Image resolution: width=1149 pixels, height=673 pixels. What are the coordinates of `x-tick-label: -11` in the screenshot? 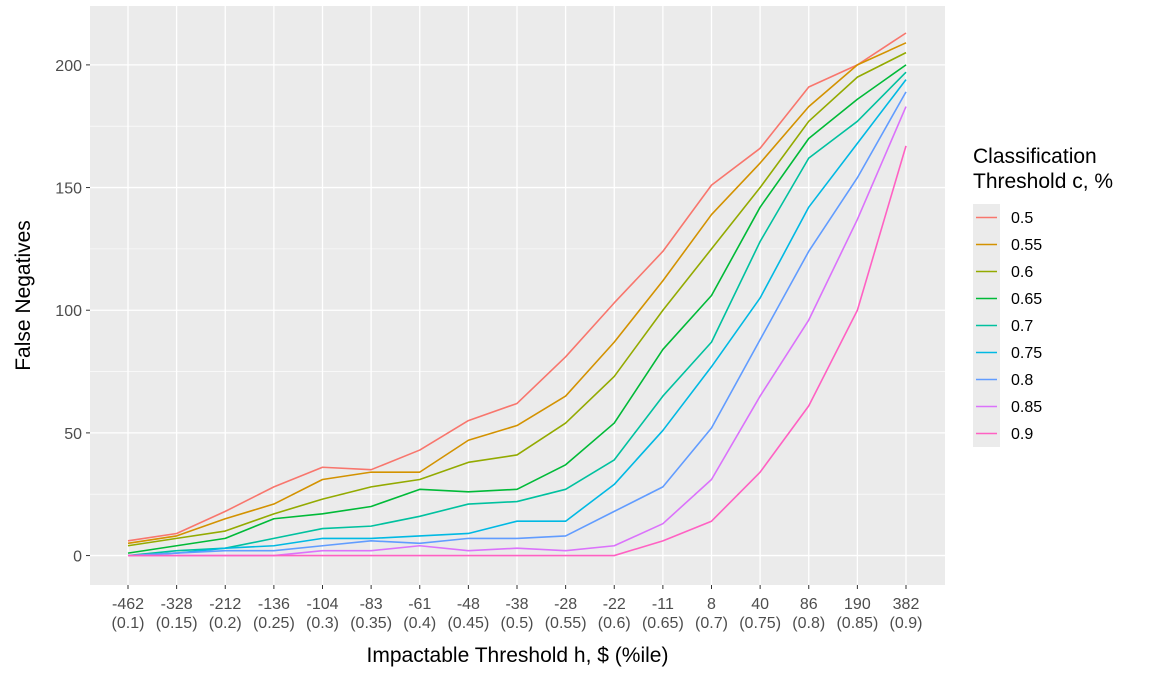 It's located at (663, 604).